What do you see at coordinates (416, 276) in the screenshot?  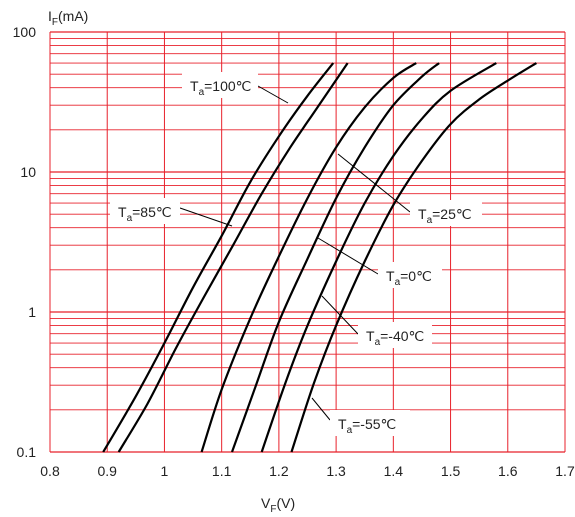 I see `series-label-value: =0℃` at bounding box center [416, 276].